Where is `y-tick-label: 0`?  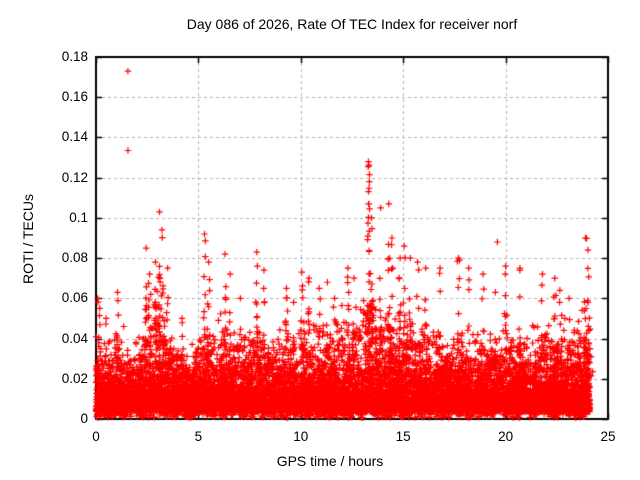
y-tick-label: 0 is located at coordinates (84, 418).